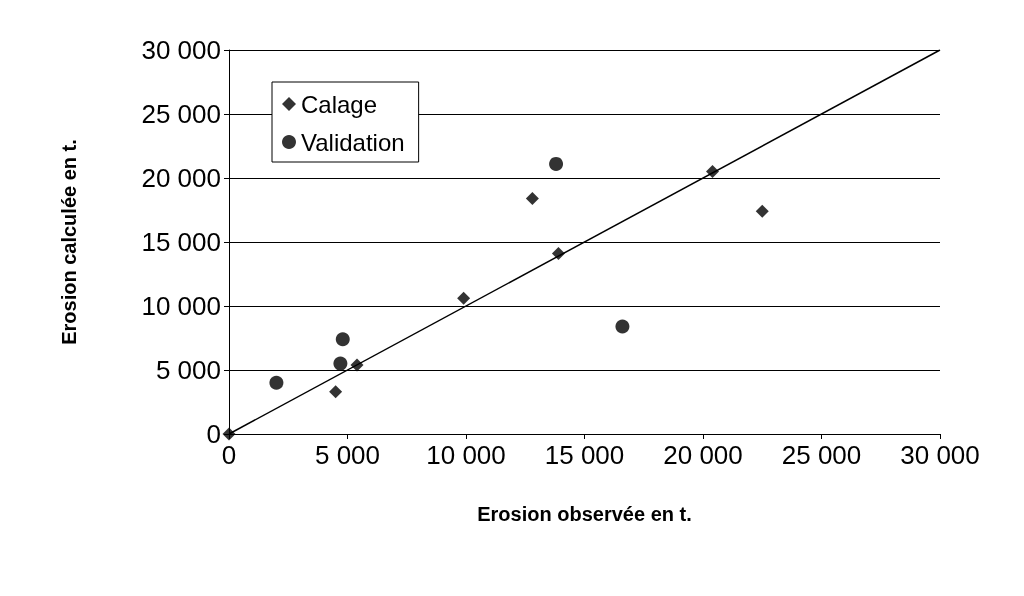 The image size is (1024, 596). Describe the element at coordinates (181, 178) in the screenshot. I see `y-tick-label: 20 000` at that location.